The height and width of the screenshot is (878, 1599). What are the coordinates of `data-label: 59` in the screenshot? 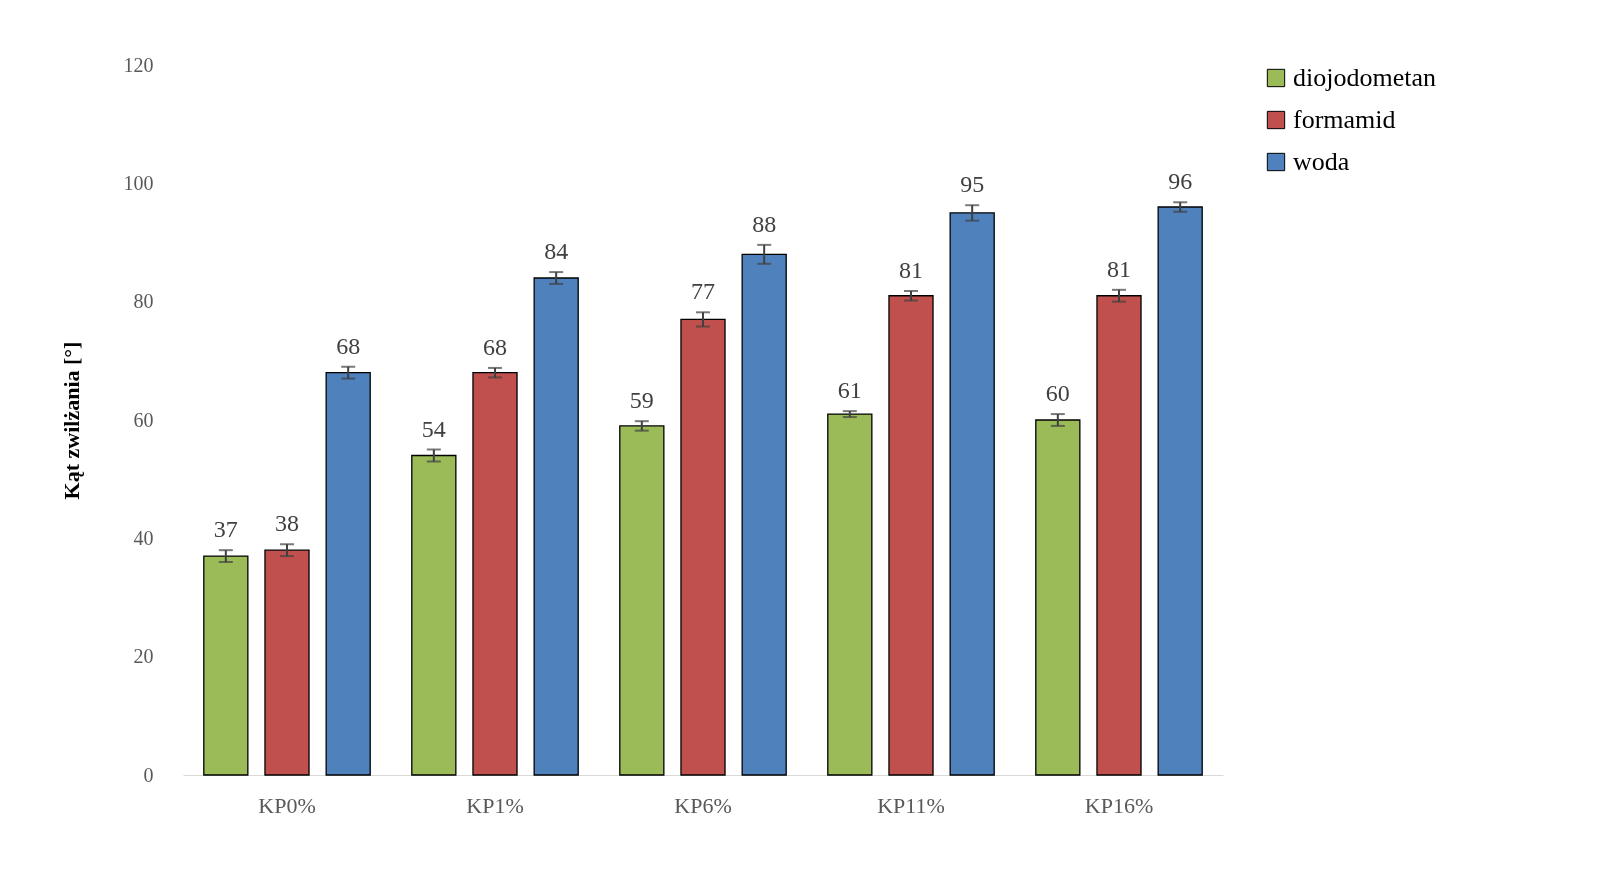 It's located at (641, 400).